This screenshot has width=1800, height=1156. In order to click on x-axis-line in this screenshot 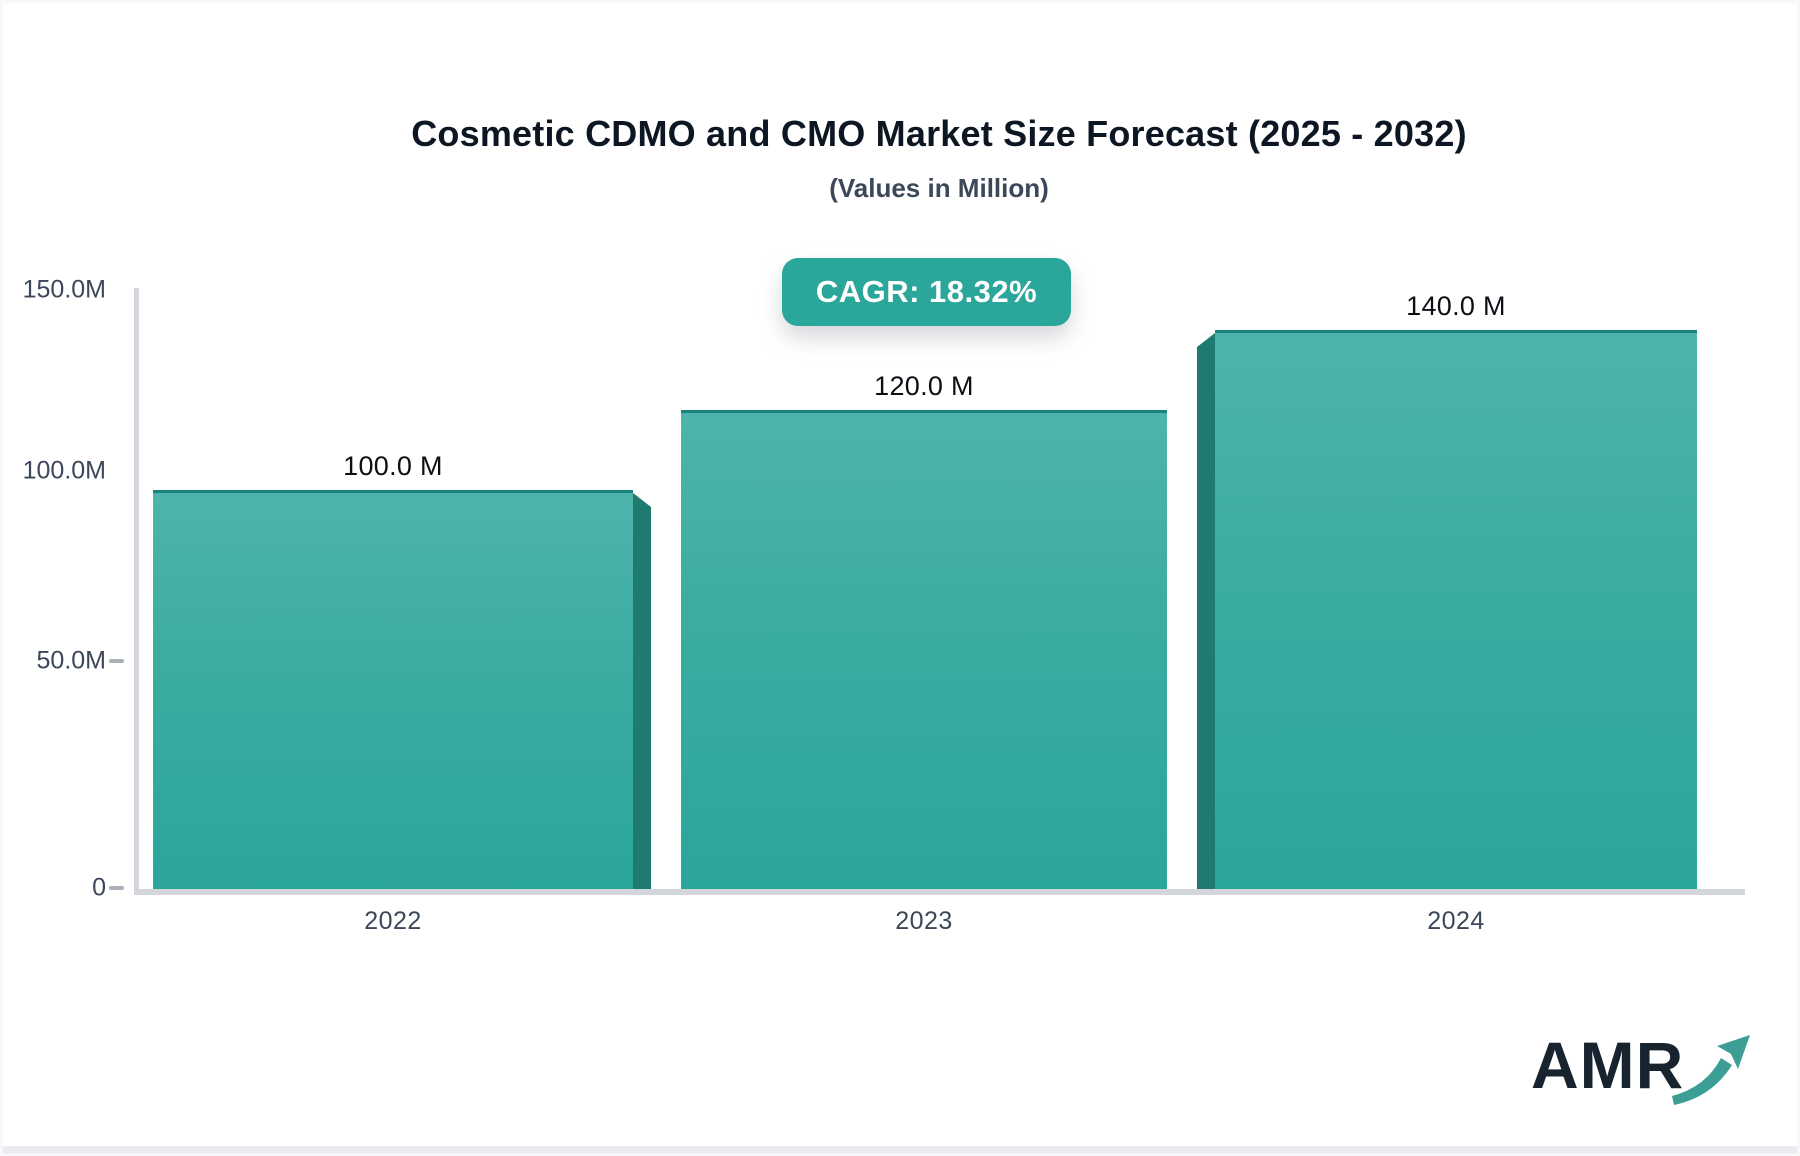, I will do `click(939, 892)`.